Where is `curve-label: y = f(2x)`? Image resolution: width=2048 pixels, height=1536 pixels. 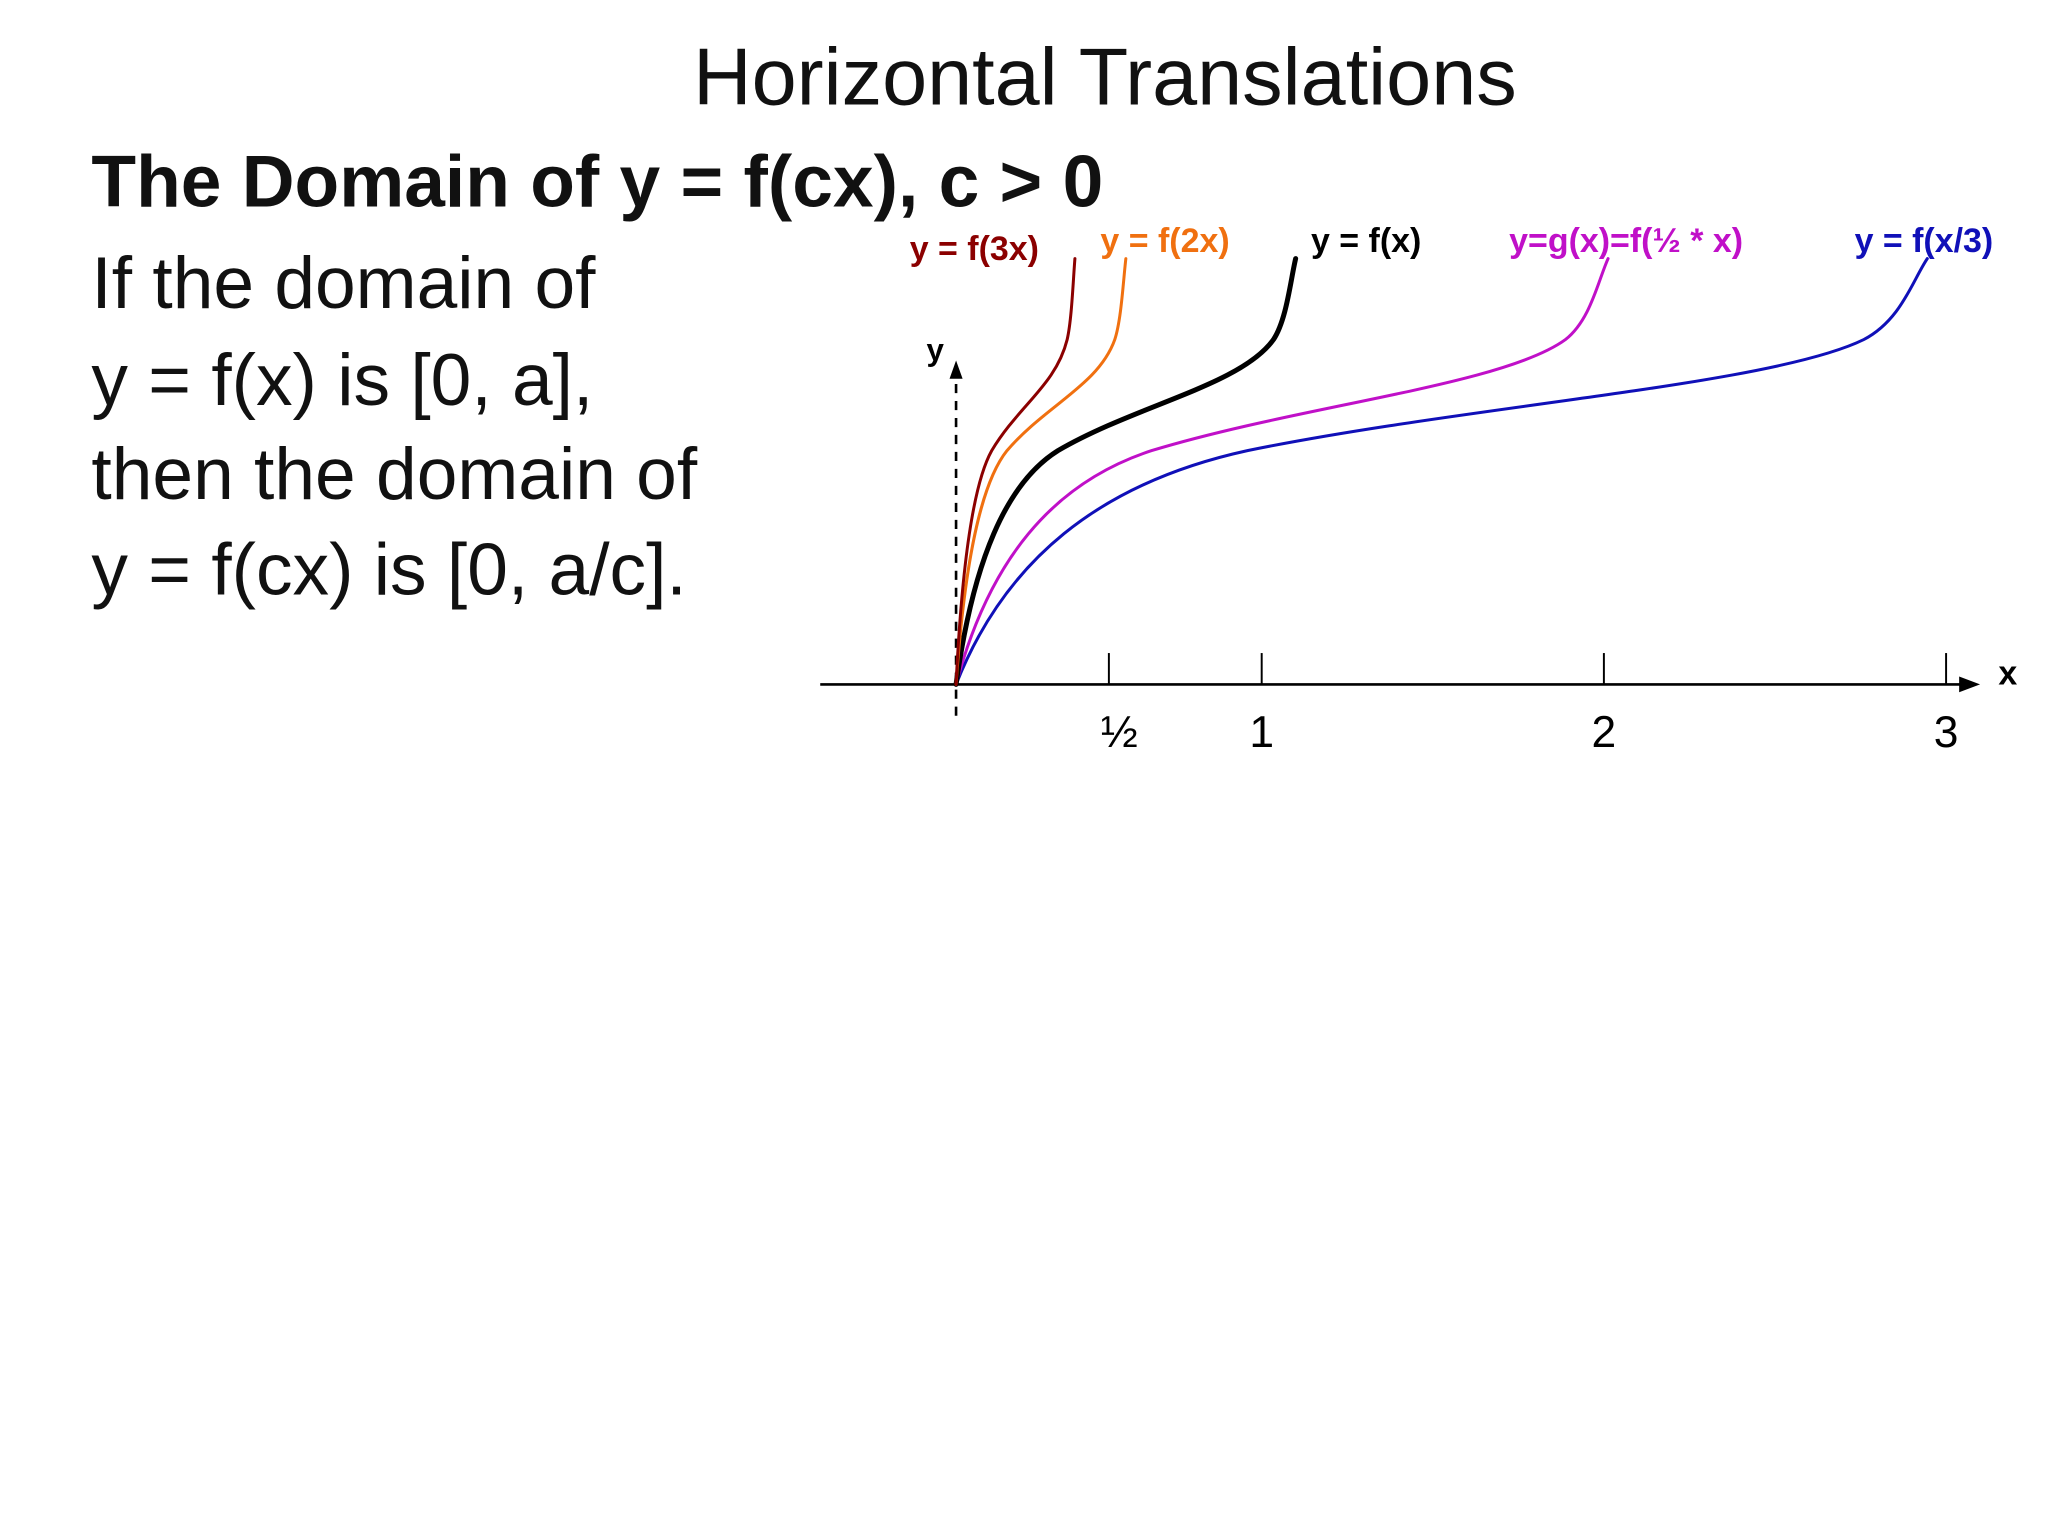 curve-label: y = f(2x) is located at coordinates (1164, 241).